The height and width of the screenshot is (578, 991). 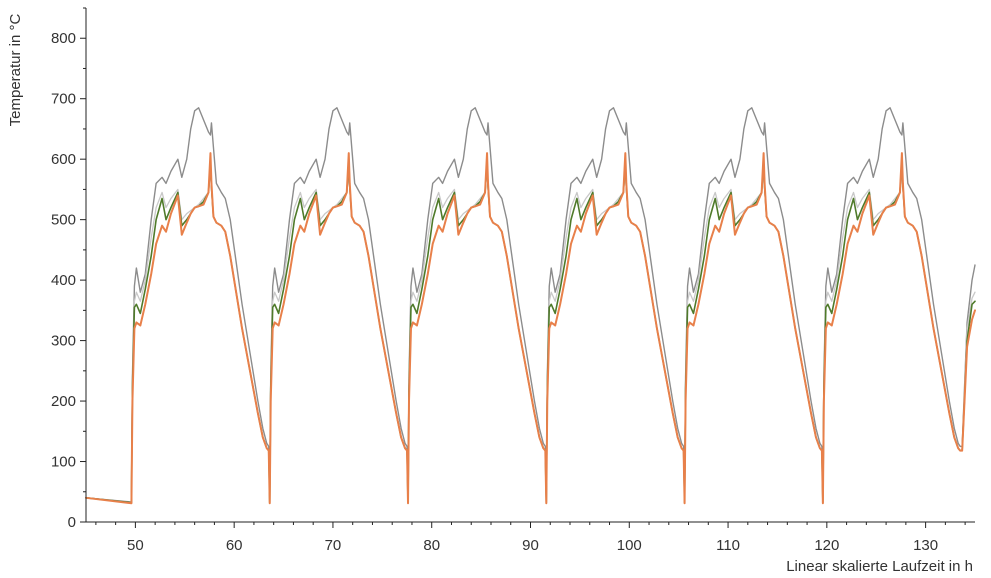 I want to click on y-axis-title: Temperatur in °C, so click(x=15, y=69).